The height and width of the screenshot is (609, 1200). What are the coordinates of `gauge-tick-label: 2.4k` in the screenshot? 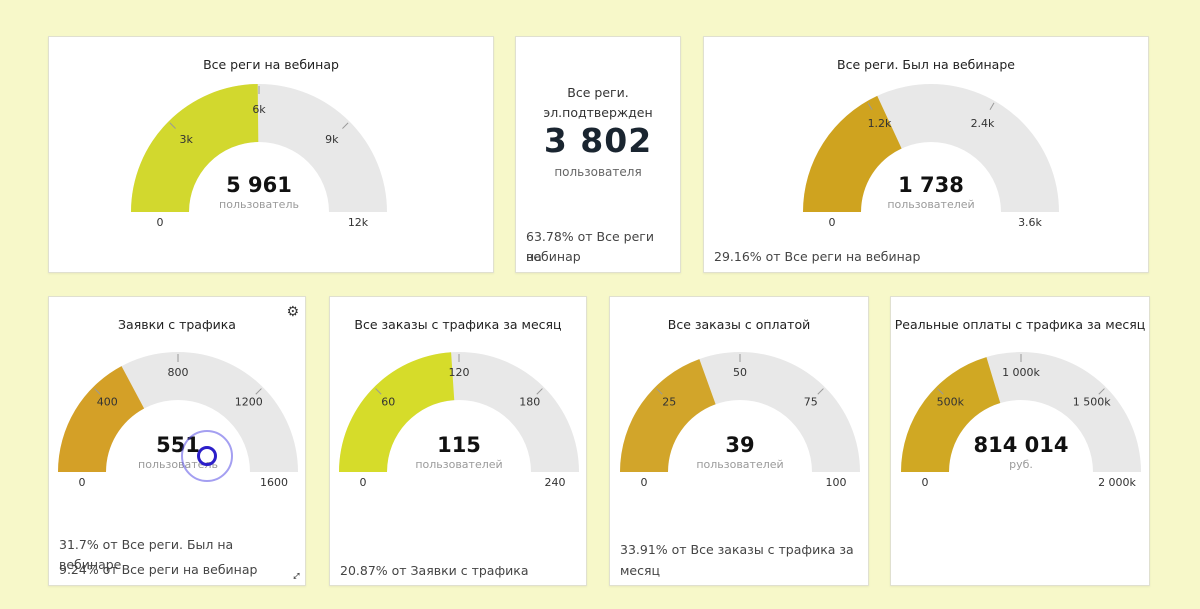 It's located at (983, 123).